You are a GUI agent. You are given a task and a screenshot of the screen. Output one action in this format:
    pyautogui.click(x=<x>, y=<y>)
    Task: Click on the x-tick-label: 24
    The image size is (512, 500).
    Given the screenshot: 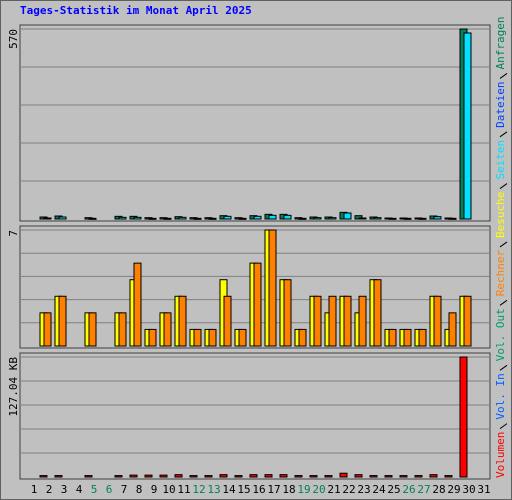 What is the action you would take?
    pyautogui.click(x=379, y=489)
    